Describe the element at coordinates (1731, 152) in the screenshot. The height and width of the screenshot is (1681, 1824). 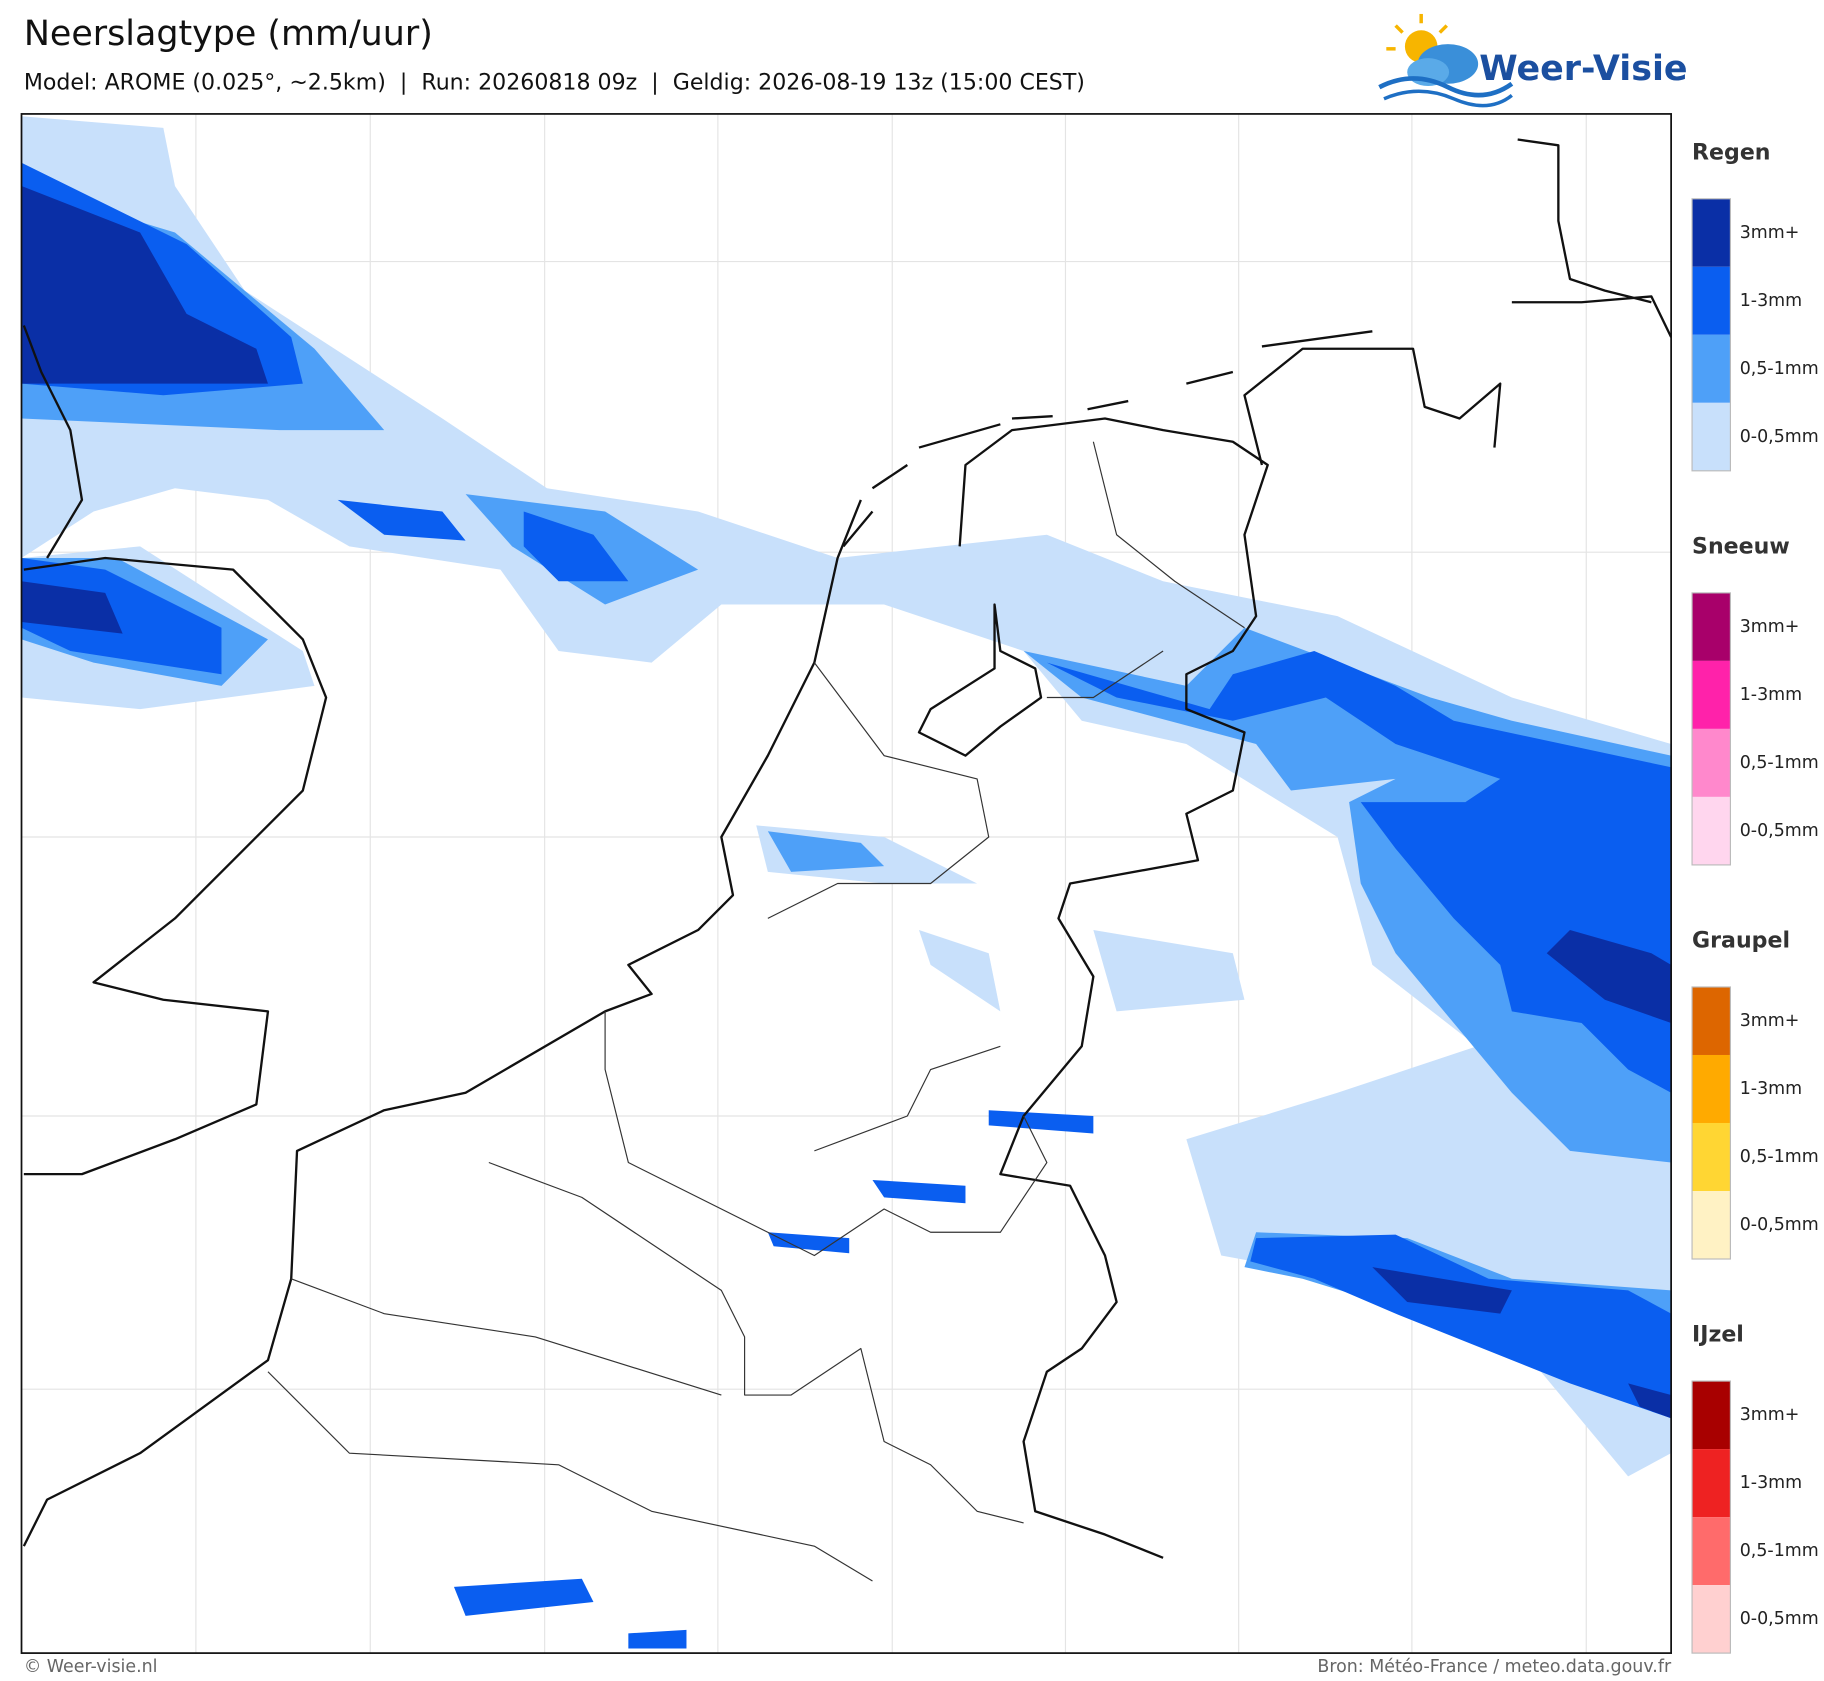
I see `legend-title: Regen` at that location.